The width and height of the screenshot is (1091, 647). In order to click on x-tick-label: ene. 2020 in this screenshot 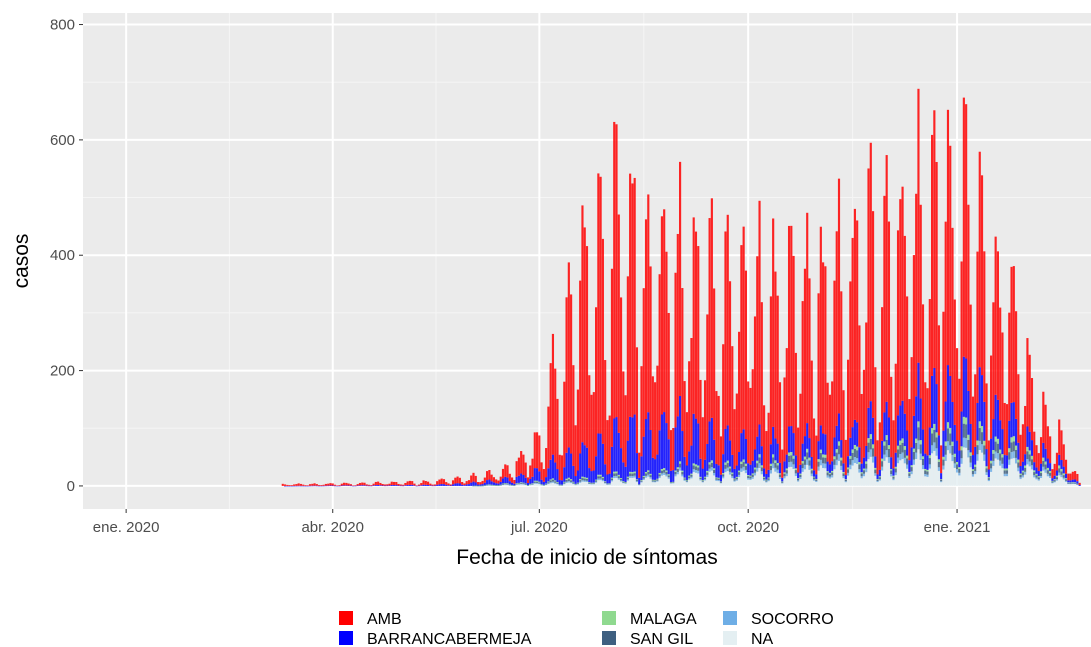, I will do `click(126, 527)`.